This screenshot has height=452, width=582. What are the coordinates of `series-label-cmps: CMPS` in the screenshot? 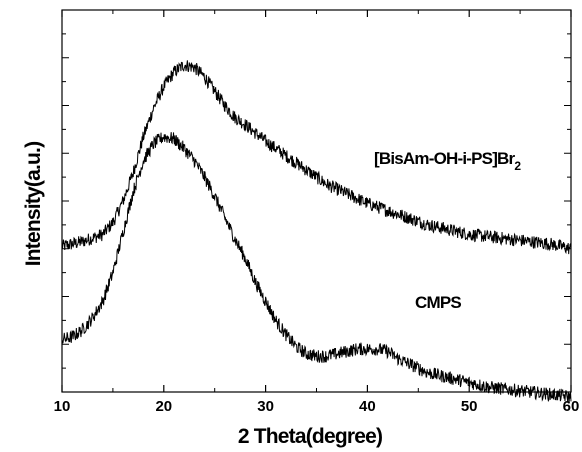 It's located at (438, 302).